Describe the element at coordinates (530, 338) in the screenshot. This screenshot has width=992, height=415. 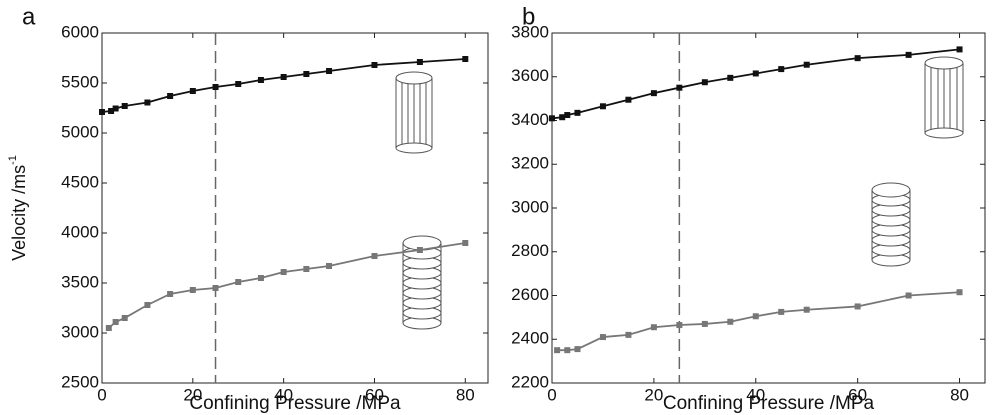
I see `y-tick-label: 2400` at that location.